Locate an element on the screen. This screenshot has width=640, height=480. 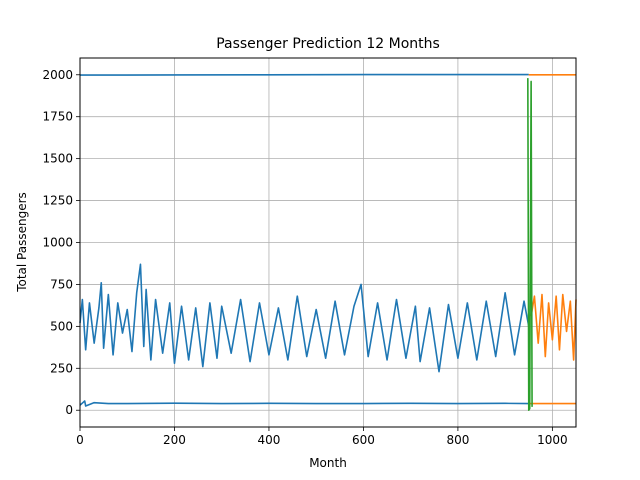
y-axis-title: Total Passengers is located at coordinates (22, 242).